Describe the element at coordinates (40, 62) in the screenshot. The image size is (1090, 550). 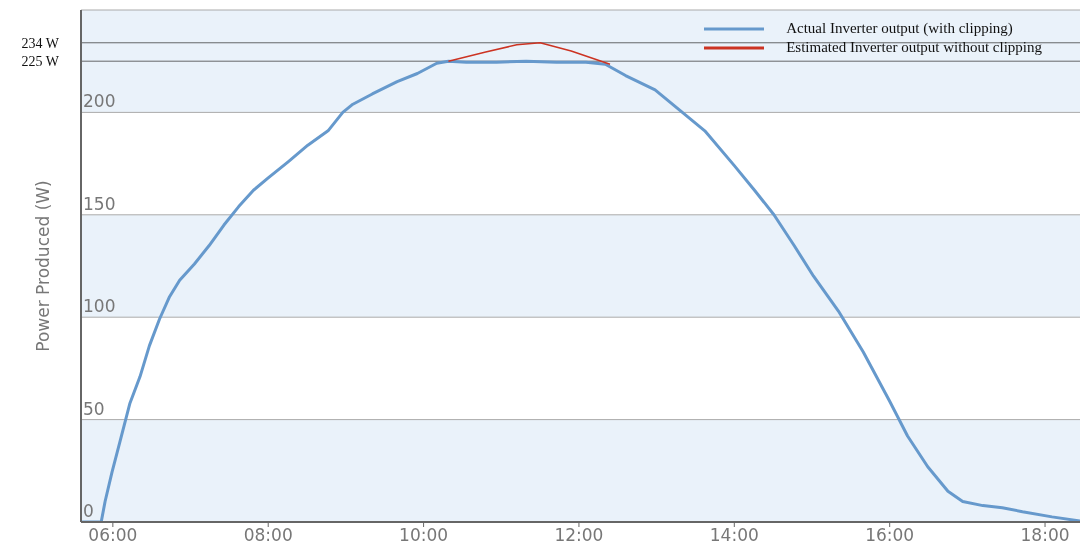
I see `ref-line-label: 225 W` at that location.